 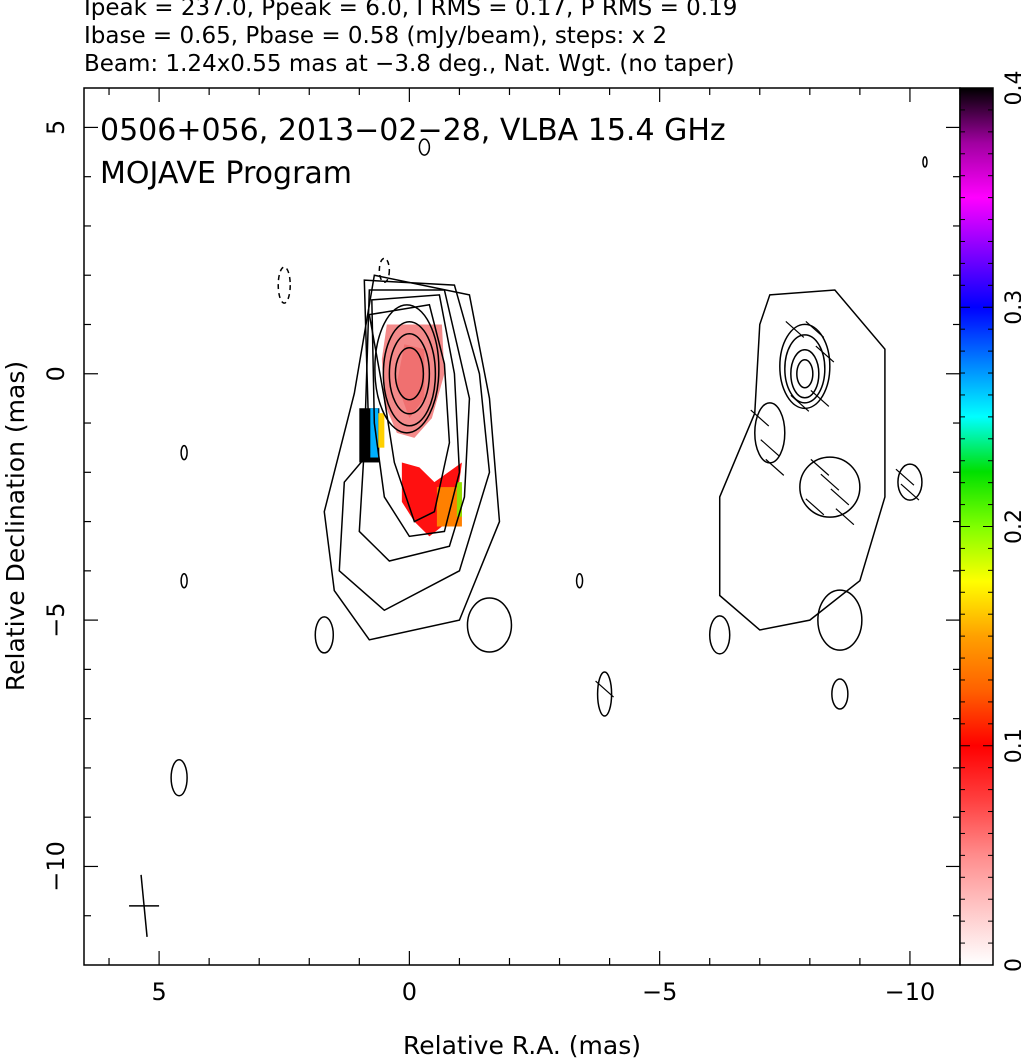 I want to click on chart-title: 0506+056, 2013−02−28, VLBA 15.4 GHz, so click(x=413, y=130).